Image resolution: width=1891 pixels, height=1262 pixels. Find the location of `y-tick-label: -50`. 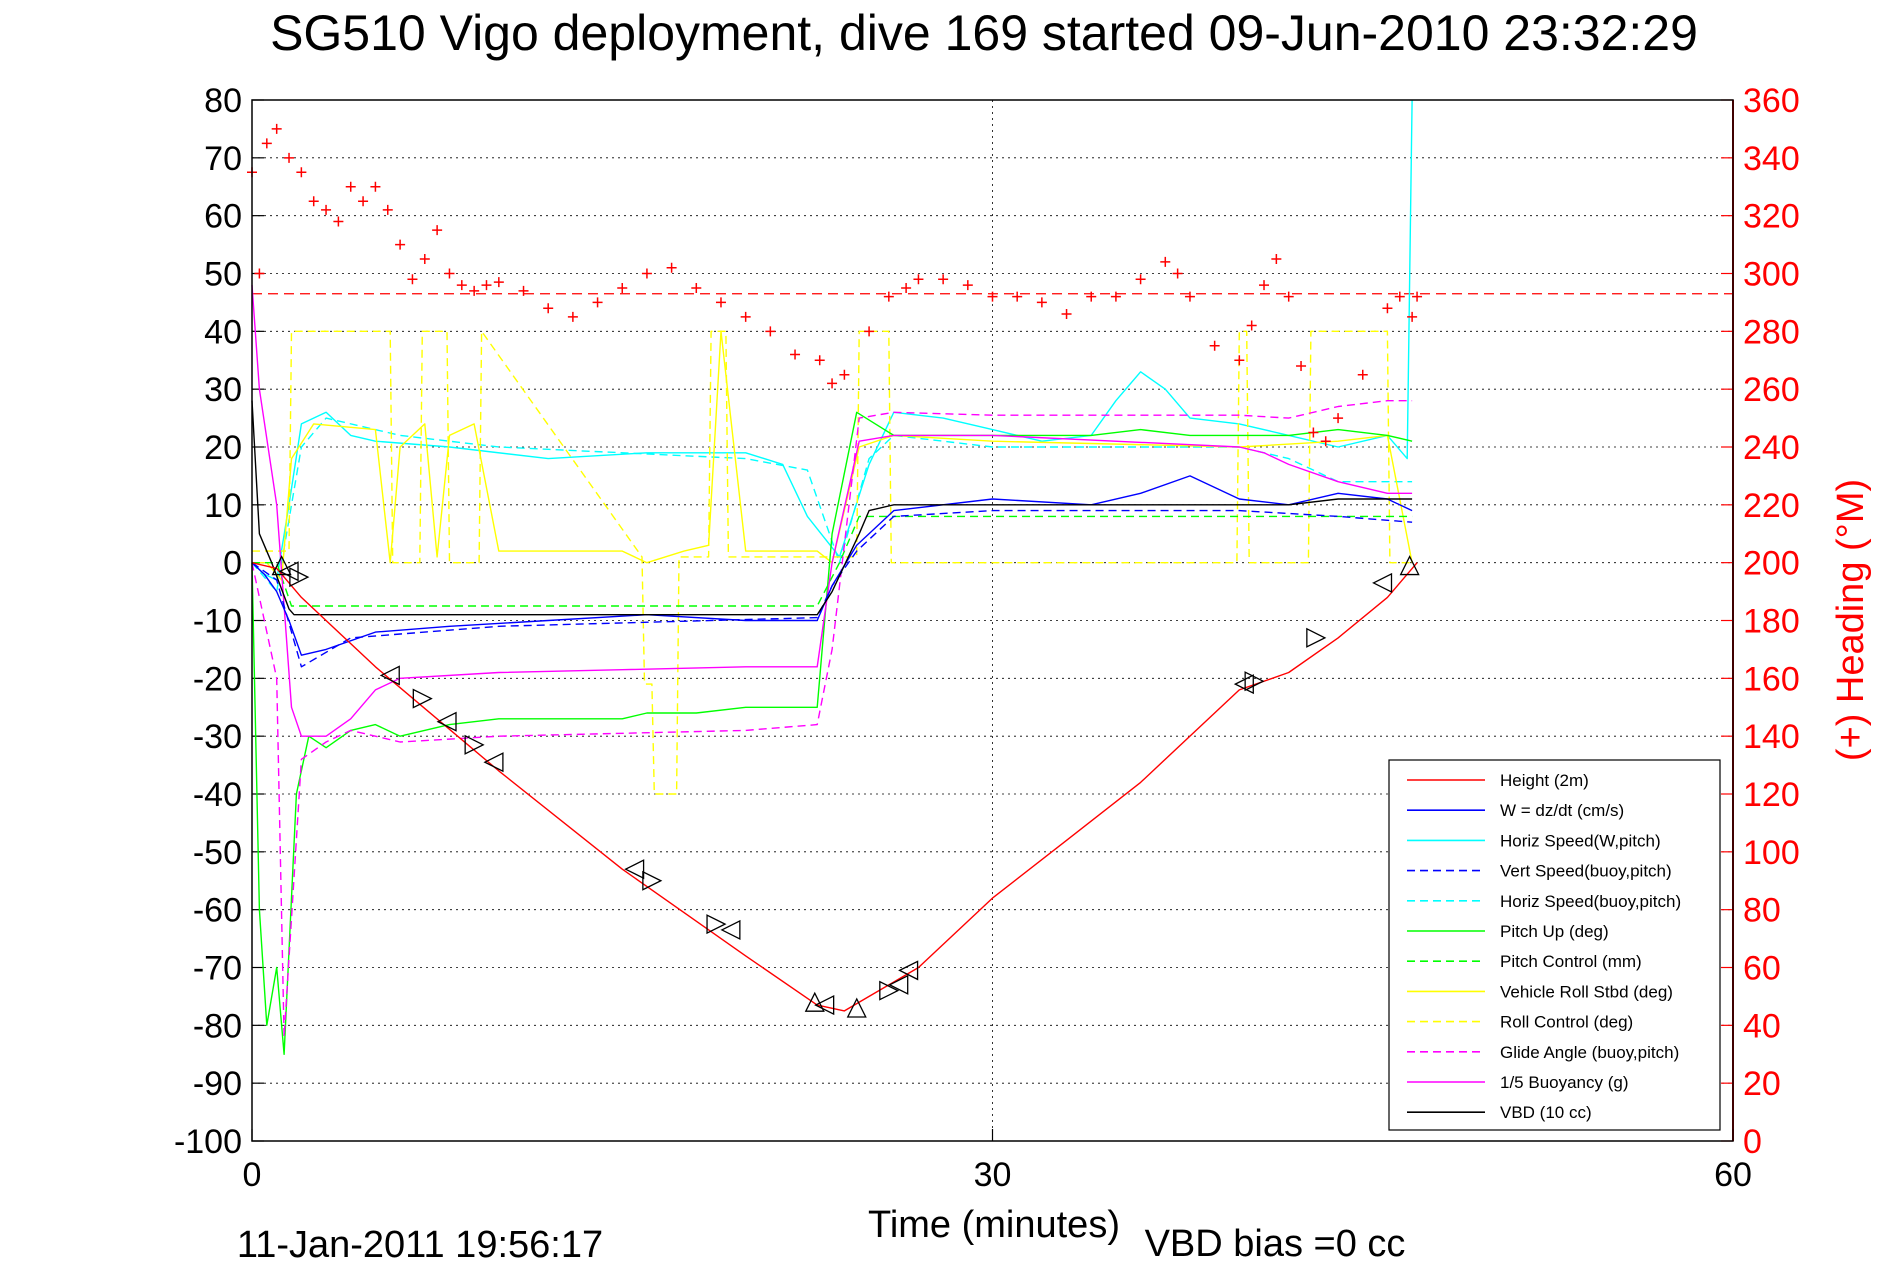

y-tick-label: -50 is located at coordinates (217, 853).